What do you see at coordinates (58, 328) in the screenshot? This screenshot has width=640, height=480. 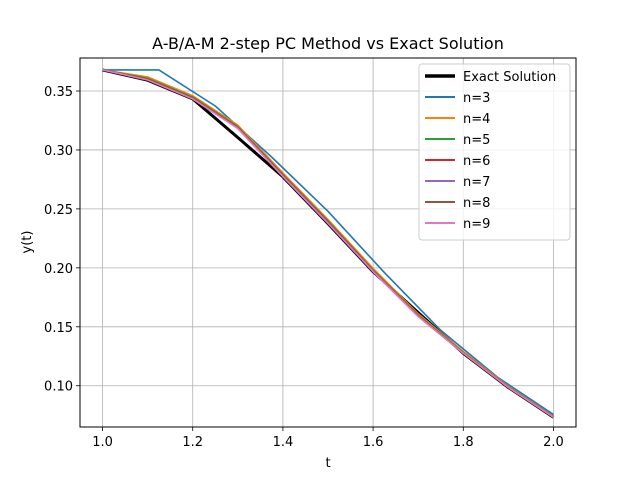 I see `y-tick-label: 0.15` at bounding box center [58, 328].